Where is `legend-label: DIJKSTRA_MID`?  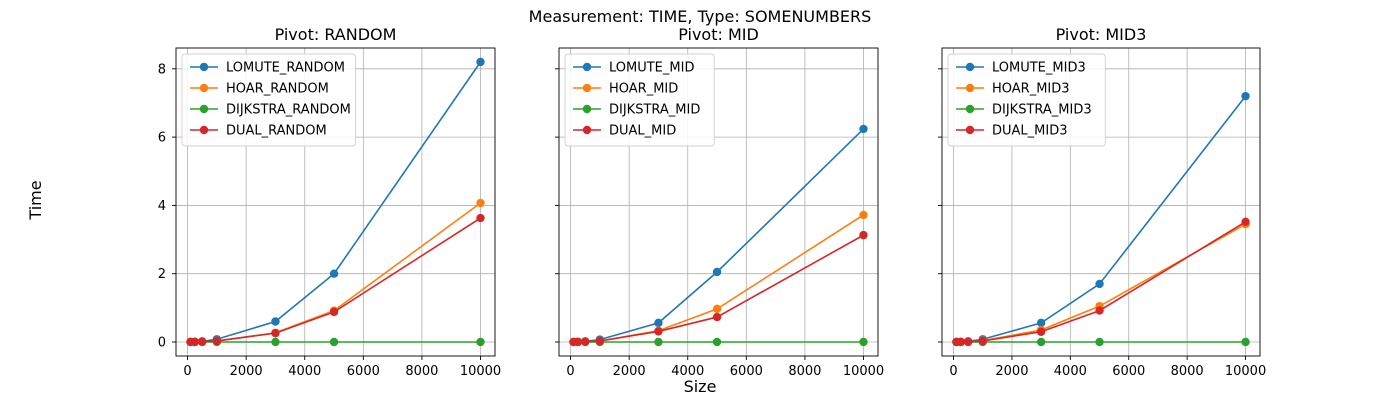 legend-label: DIJKSTRA_MID is located at coordinates (654, 110).